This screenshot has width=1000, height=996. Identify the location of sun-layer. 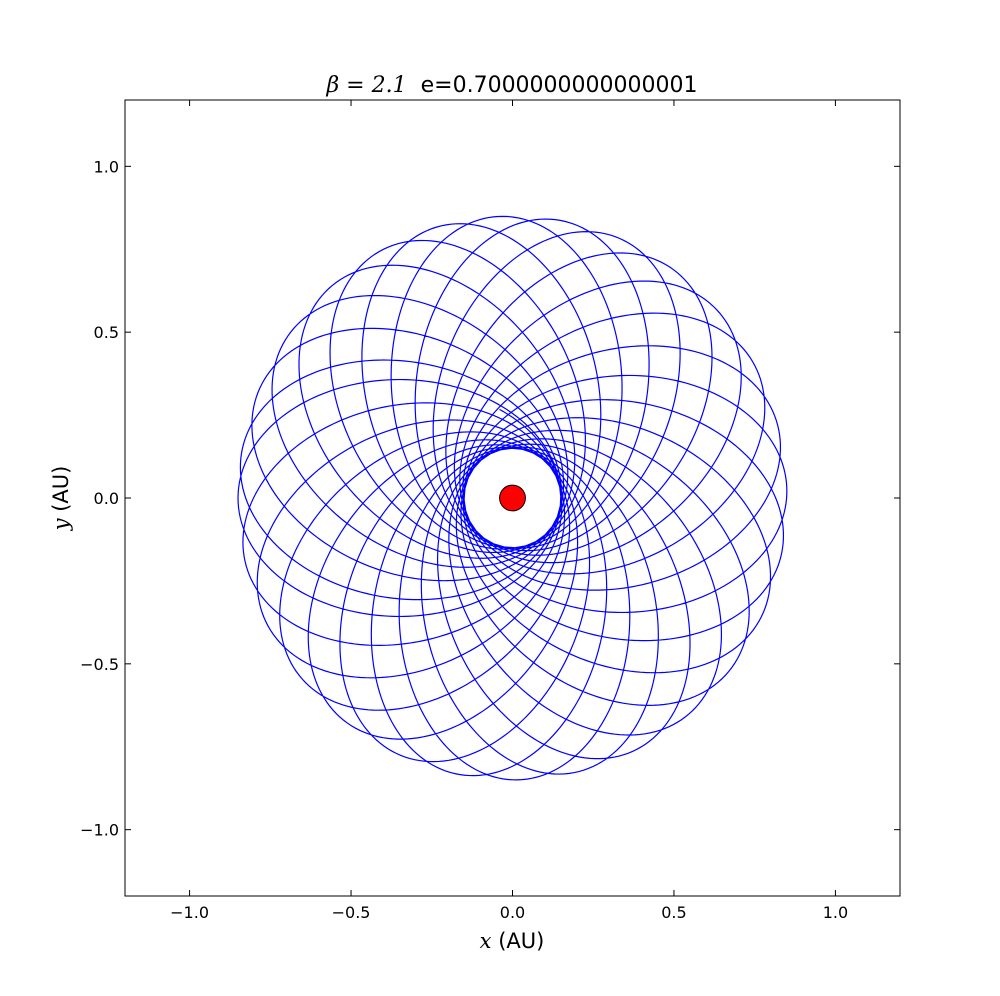
(512, 498).